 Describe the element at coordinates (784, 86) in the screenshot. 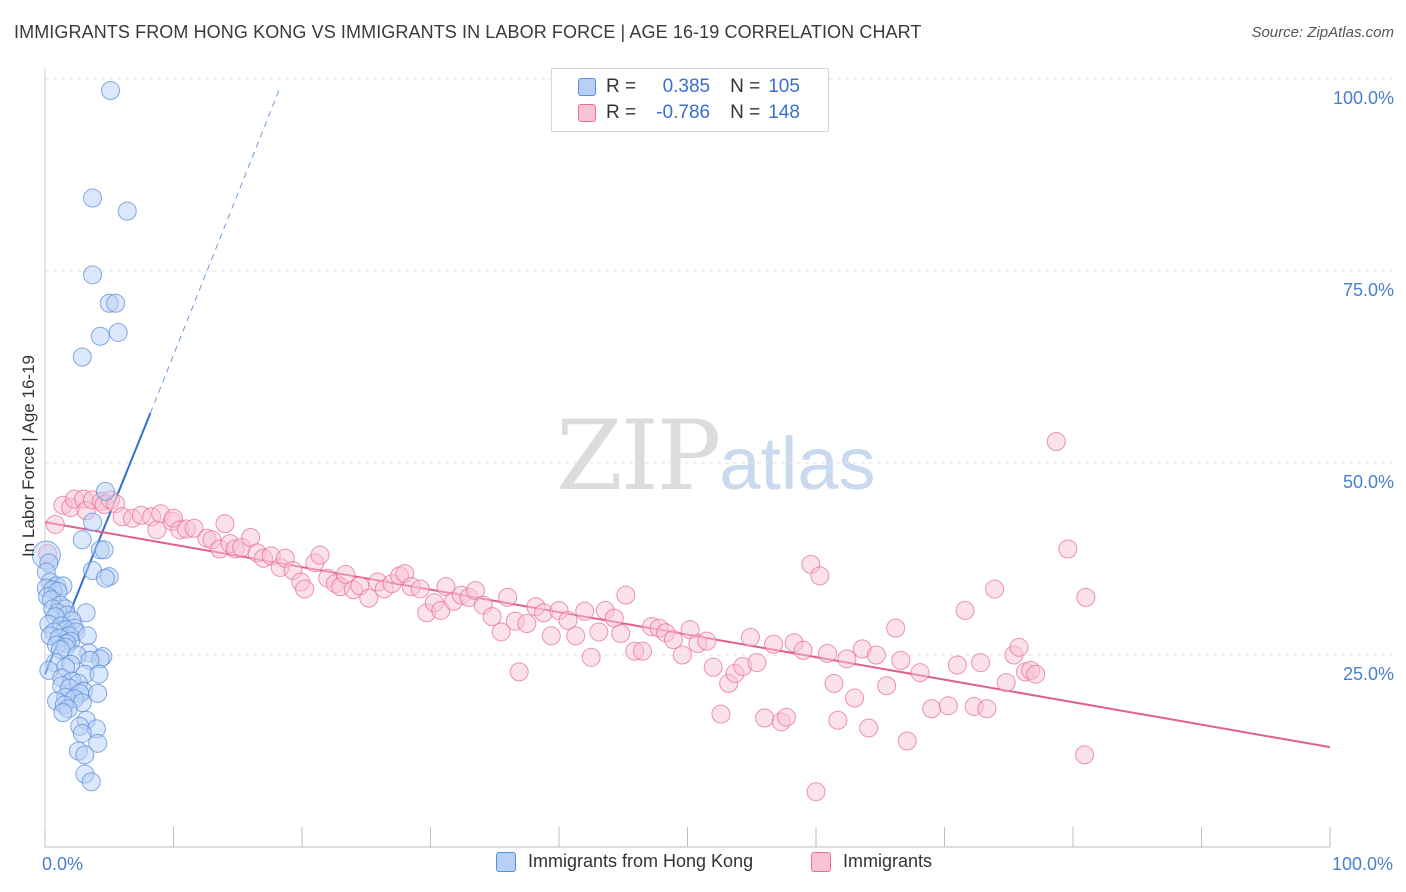

I see `legend-n-value: 105` at that location.